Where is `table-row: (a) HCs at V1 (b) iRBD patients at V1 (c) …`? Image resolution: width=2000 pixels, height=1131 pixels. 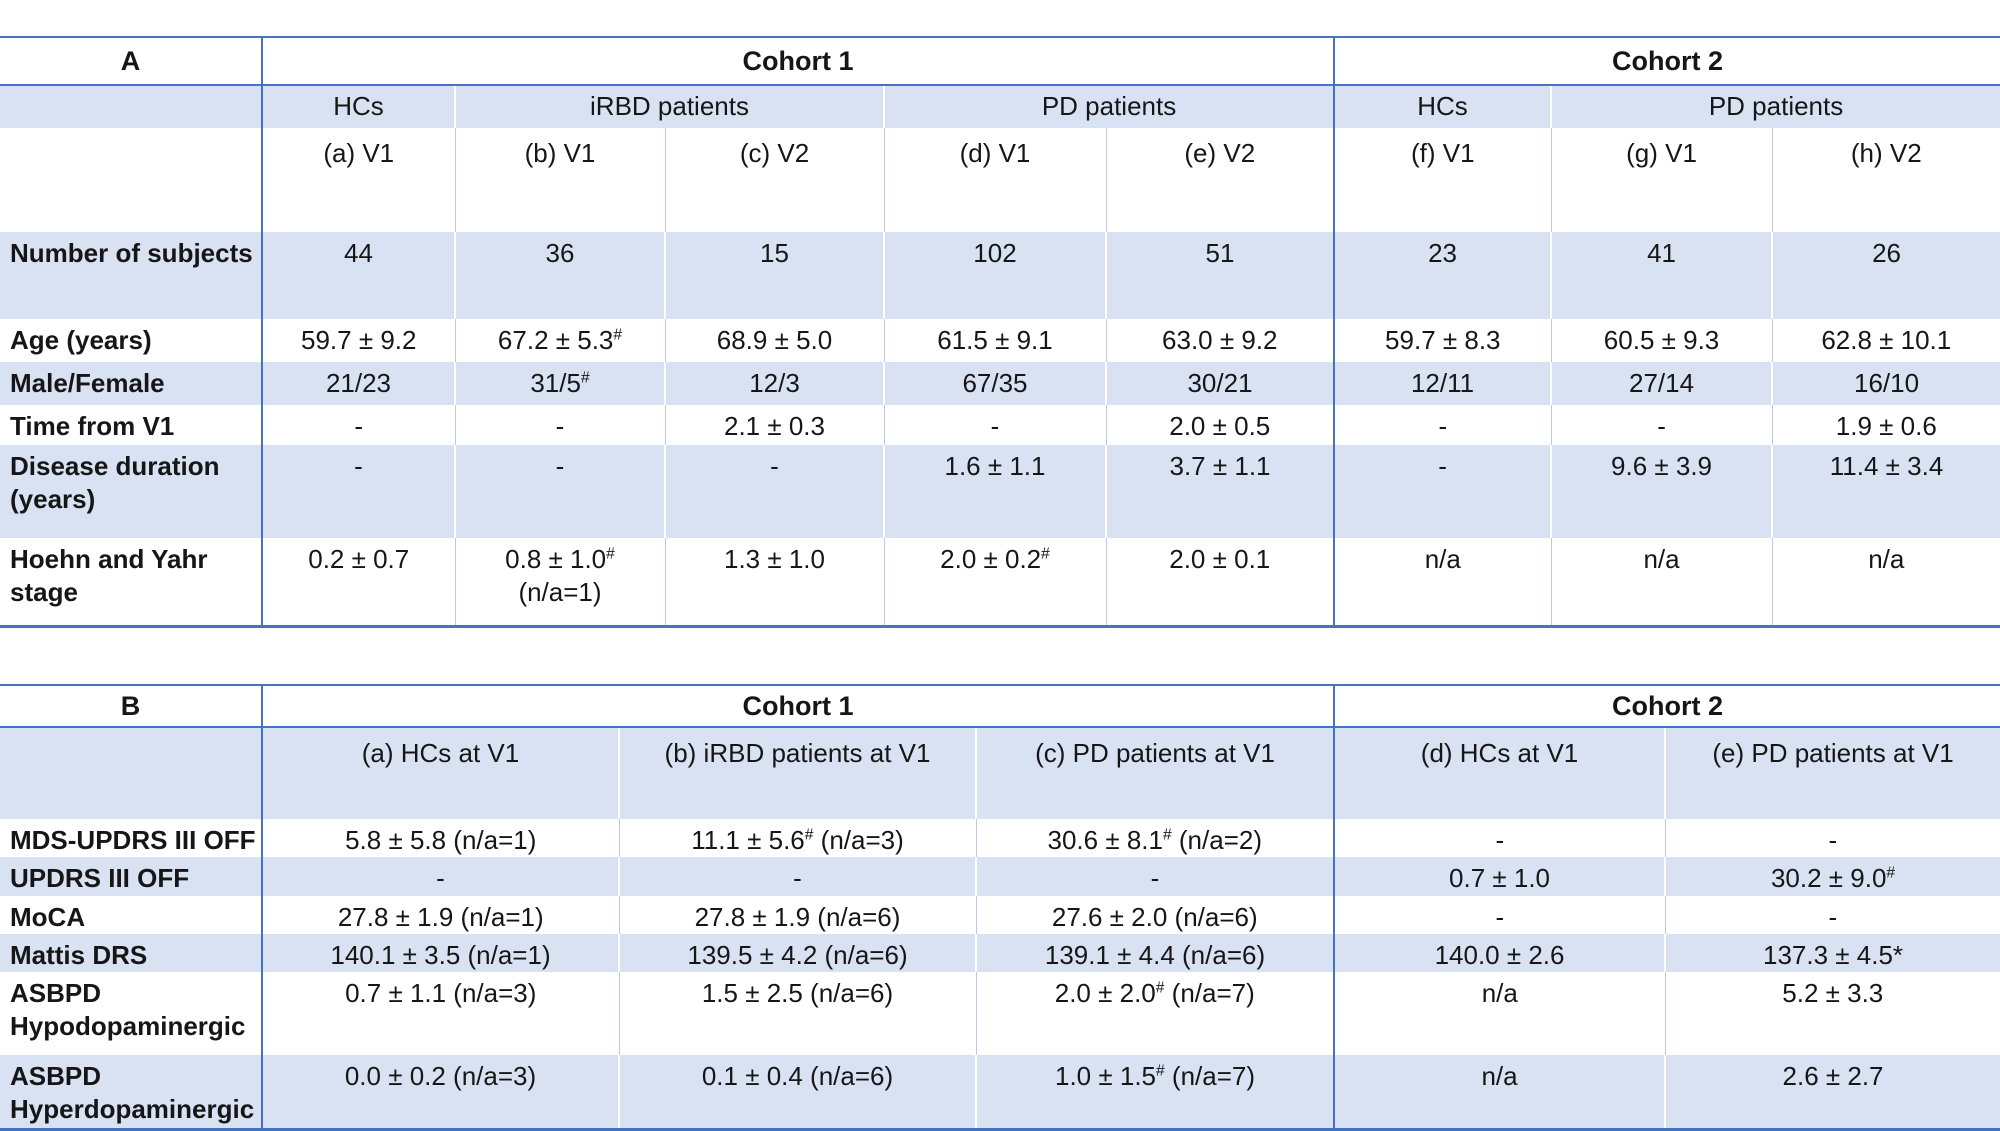 table-row: (a) HCs at V1 (b) iRBD patients at V1 (c) … is located at coordinates (1000, 773).